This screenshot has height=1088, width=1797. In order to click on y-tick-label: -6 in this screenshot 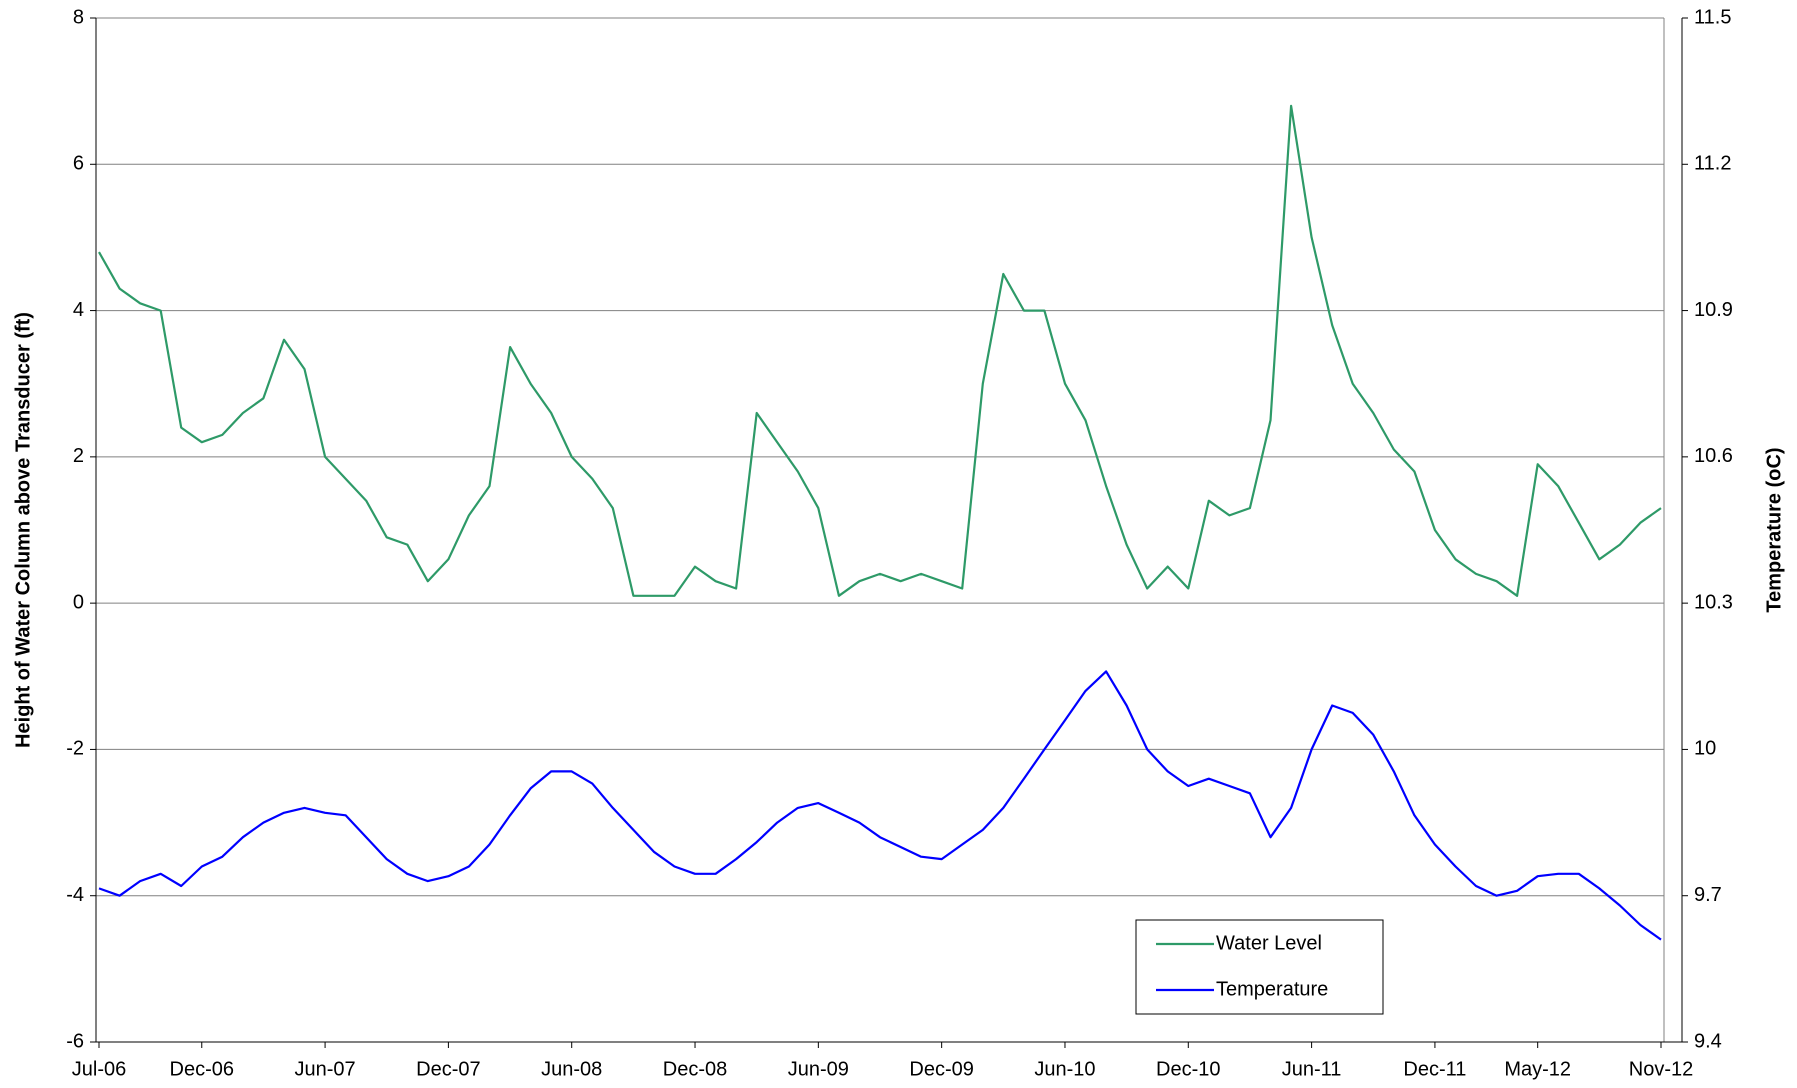, I will do `click(75, 1041)`.